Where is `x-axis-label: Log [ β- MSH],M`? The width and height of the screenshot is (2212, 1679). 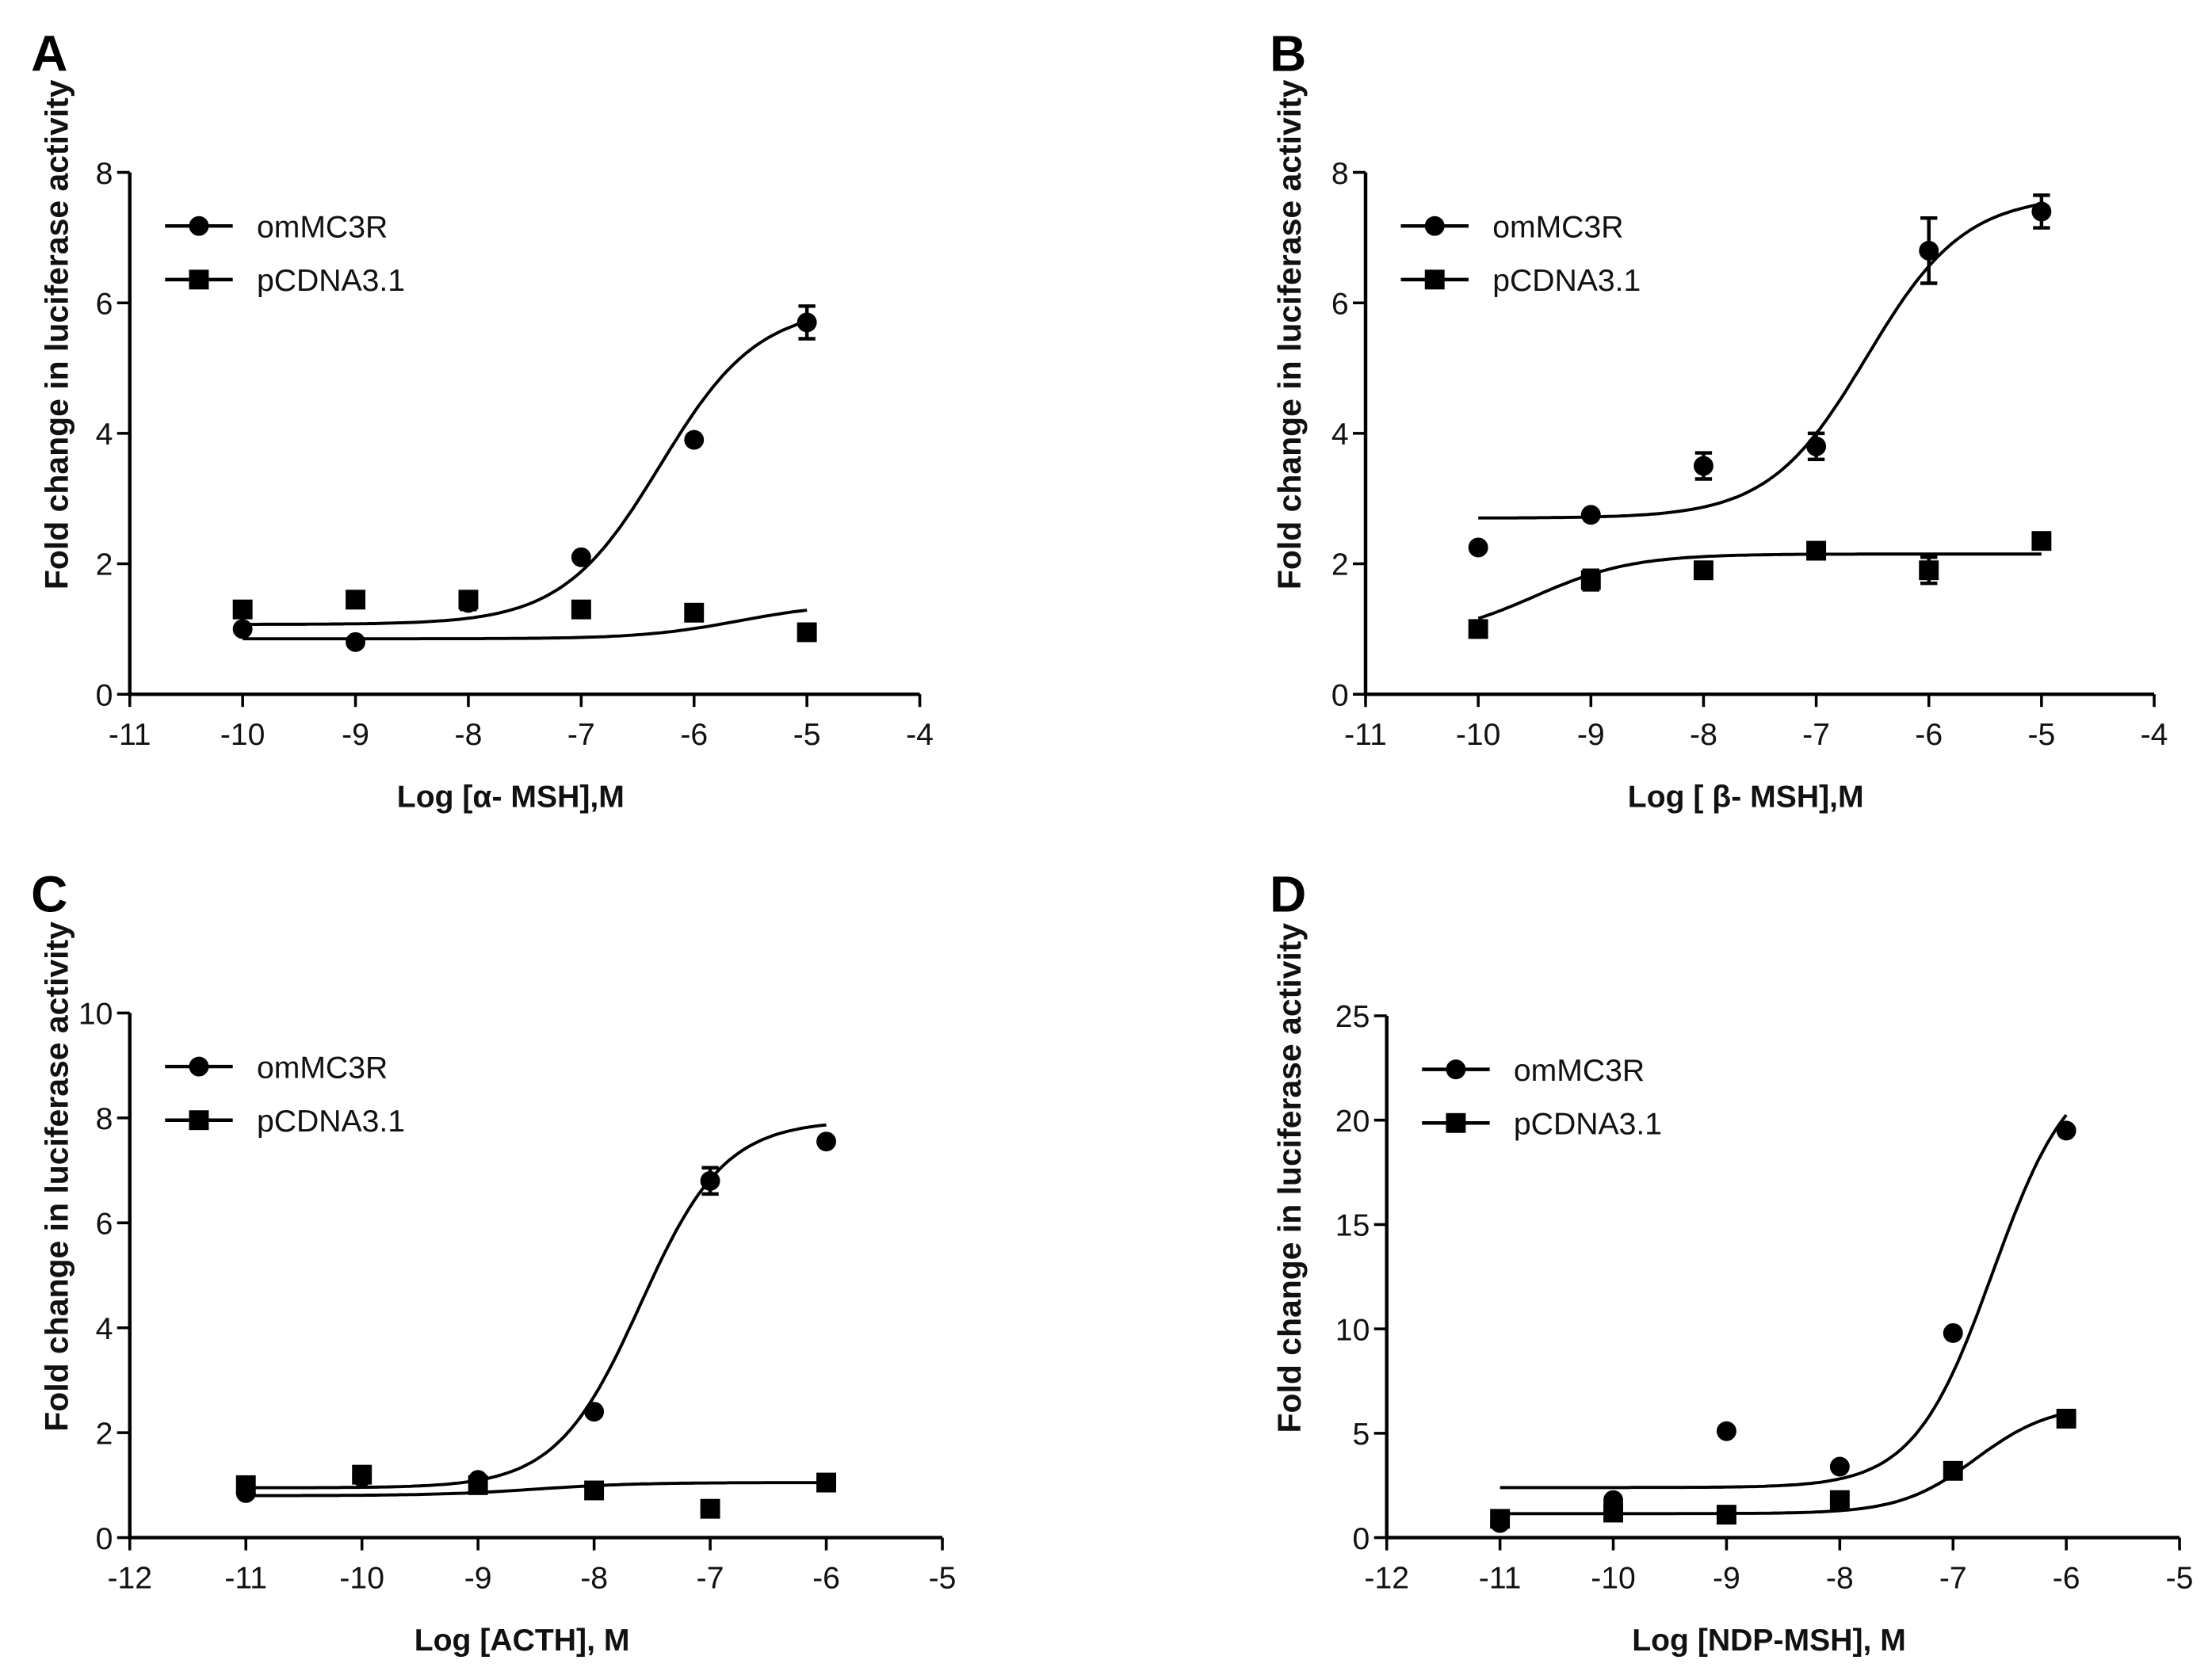 x-axis-label: Log [ β- MSH],M is located at coordinates (1746, 797).